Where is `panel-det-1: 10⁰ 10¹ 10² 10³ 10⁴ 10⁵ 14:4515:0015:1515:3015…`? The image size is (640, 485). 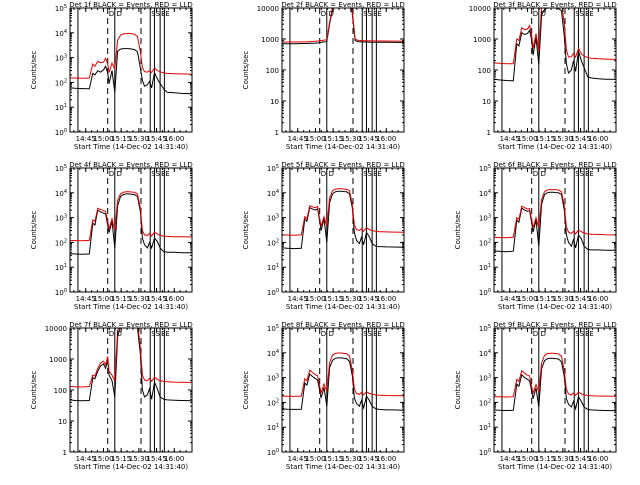 panel-det-1: 10⁰ 10¹ 10² 10³ 10⁴ 10⁵ 14:4515:0015:1515:3015… is located at coordinates (111, 76).